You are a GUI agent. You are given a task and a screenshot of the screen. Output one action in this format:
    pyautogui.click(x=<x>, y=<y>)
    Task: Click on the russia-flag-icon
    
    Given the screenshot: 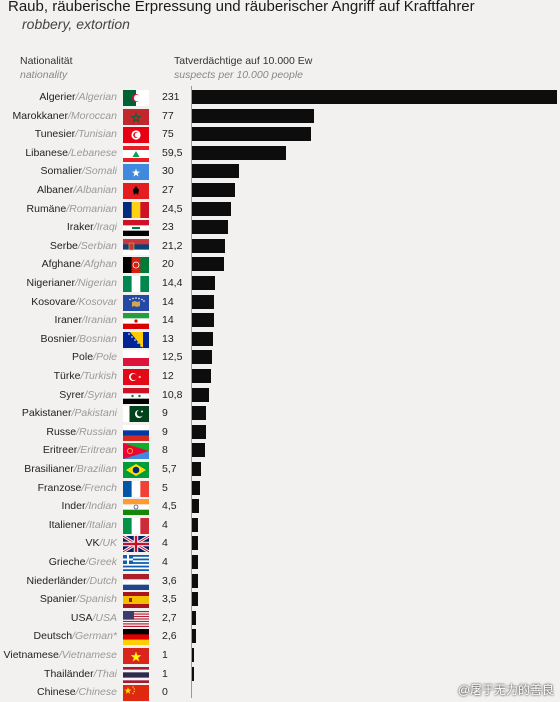 What is the action you would take?
    pyautogui.click(x=136, y=432)
    